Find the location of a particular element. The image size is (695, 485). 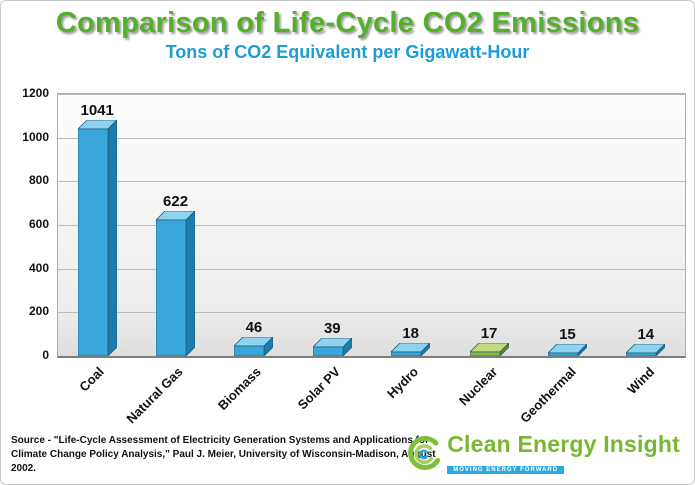

bar-value-label: 1041 is located at coordinates (97, 110).